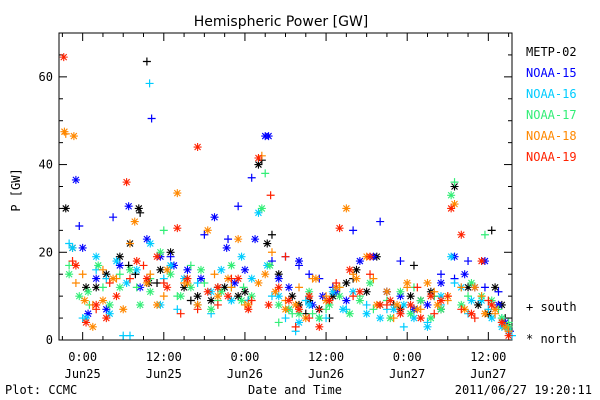  What do you see at coordinates (41, 390) in the screenshot?
I see `plot-credit: Plot: CCMC` at bounding box center [41, 390].